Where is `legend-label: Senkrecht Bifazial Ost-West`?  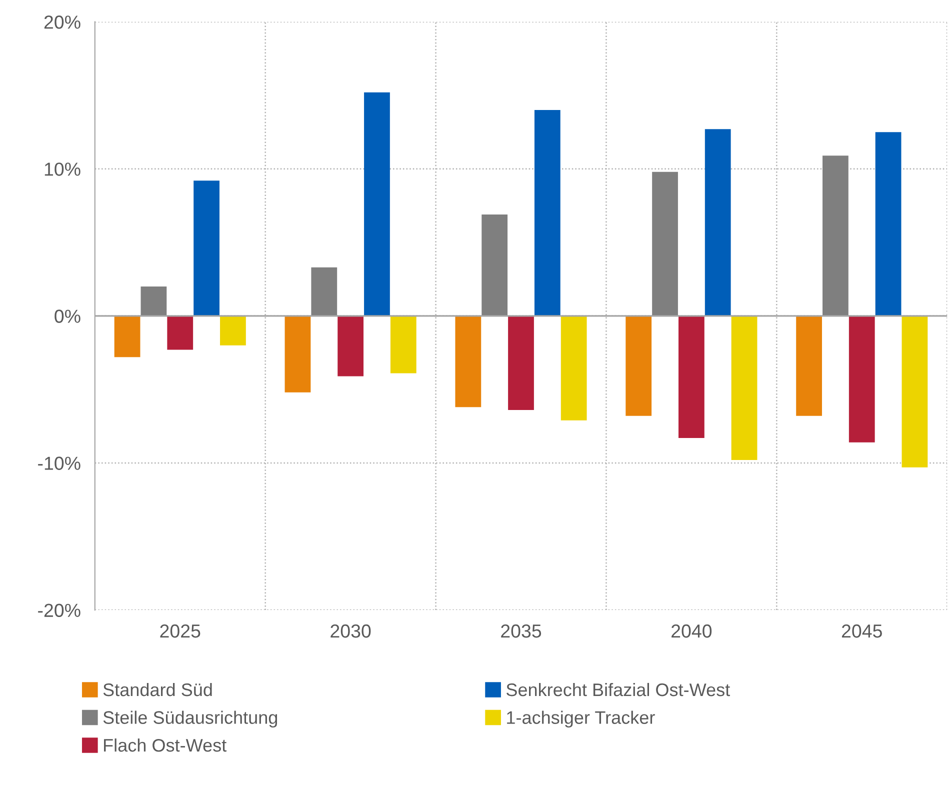 legend-label: Senkrecht Bifazial Ost-West is located at coordinates (618, 689).